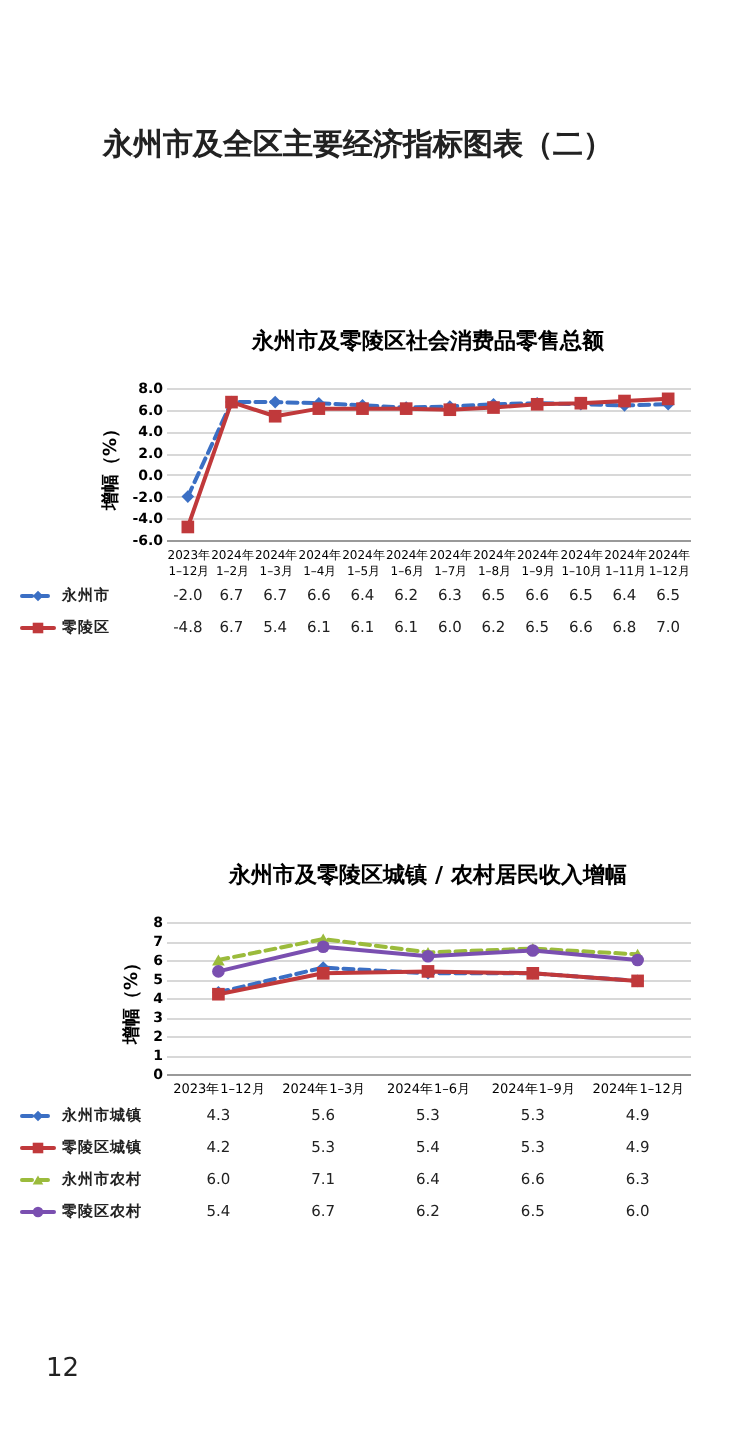  What do you see at coordinates (63, 1369) in the screenshot?
I see `text: 12` at bounding box center [63, 1369].